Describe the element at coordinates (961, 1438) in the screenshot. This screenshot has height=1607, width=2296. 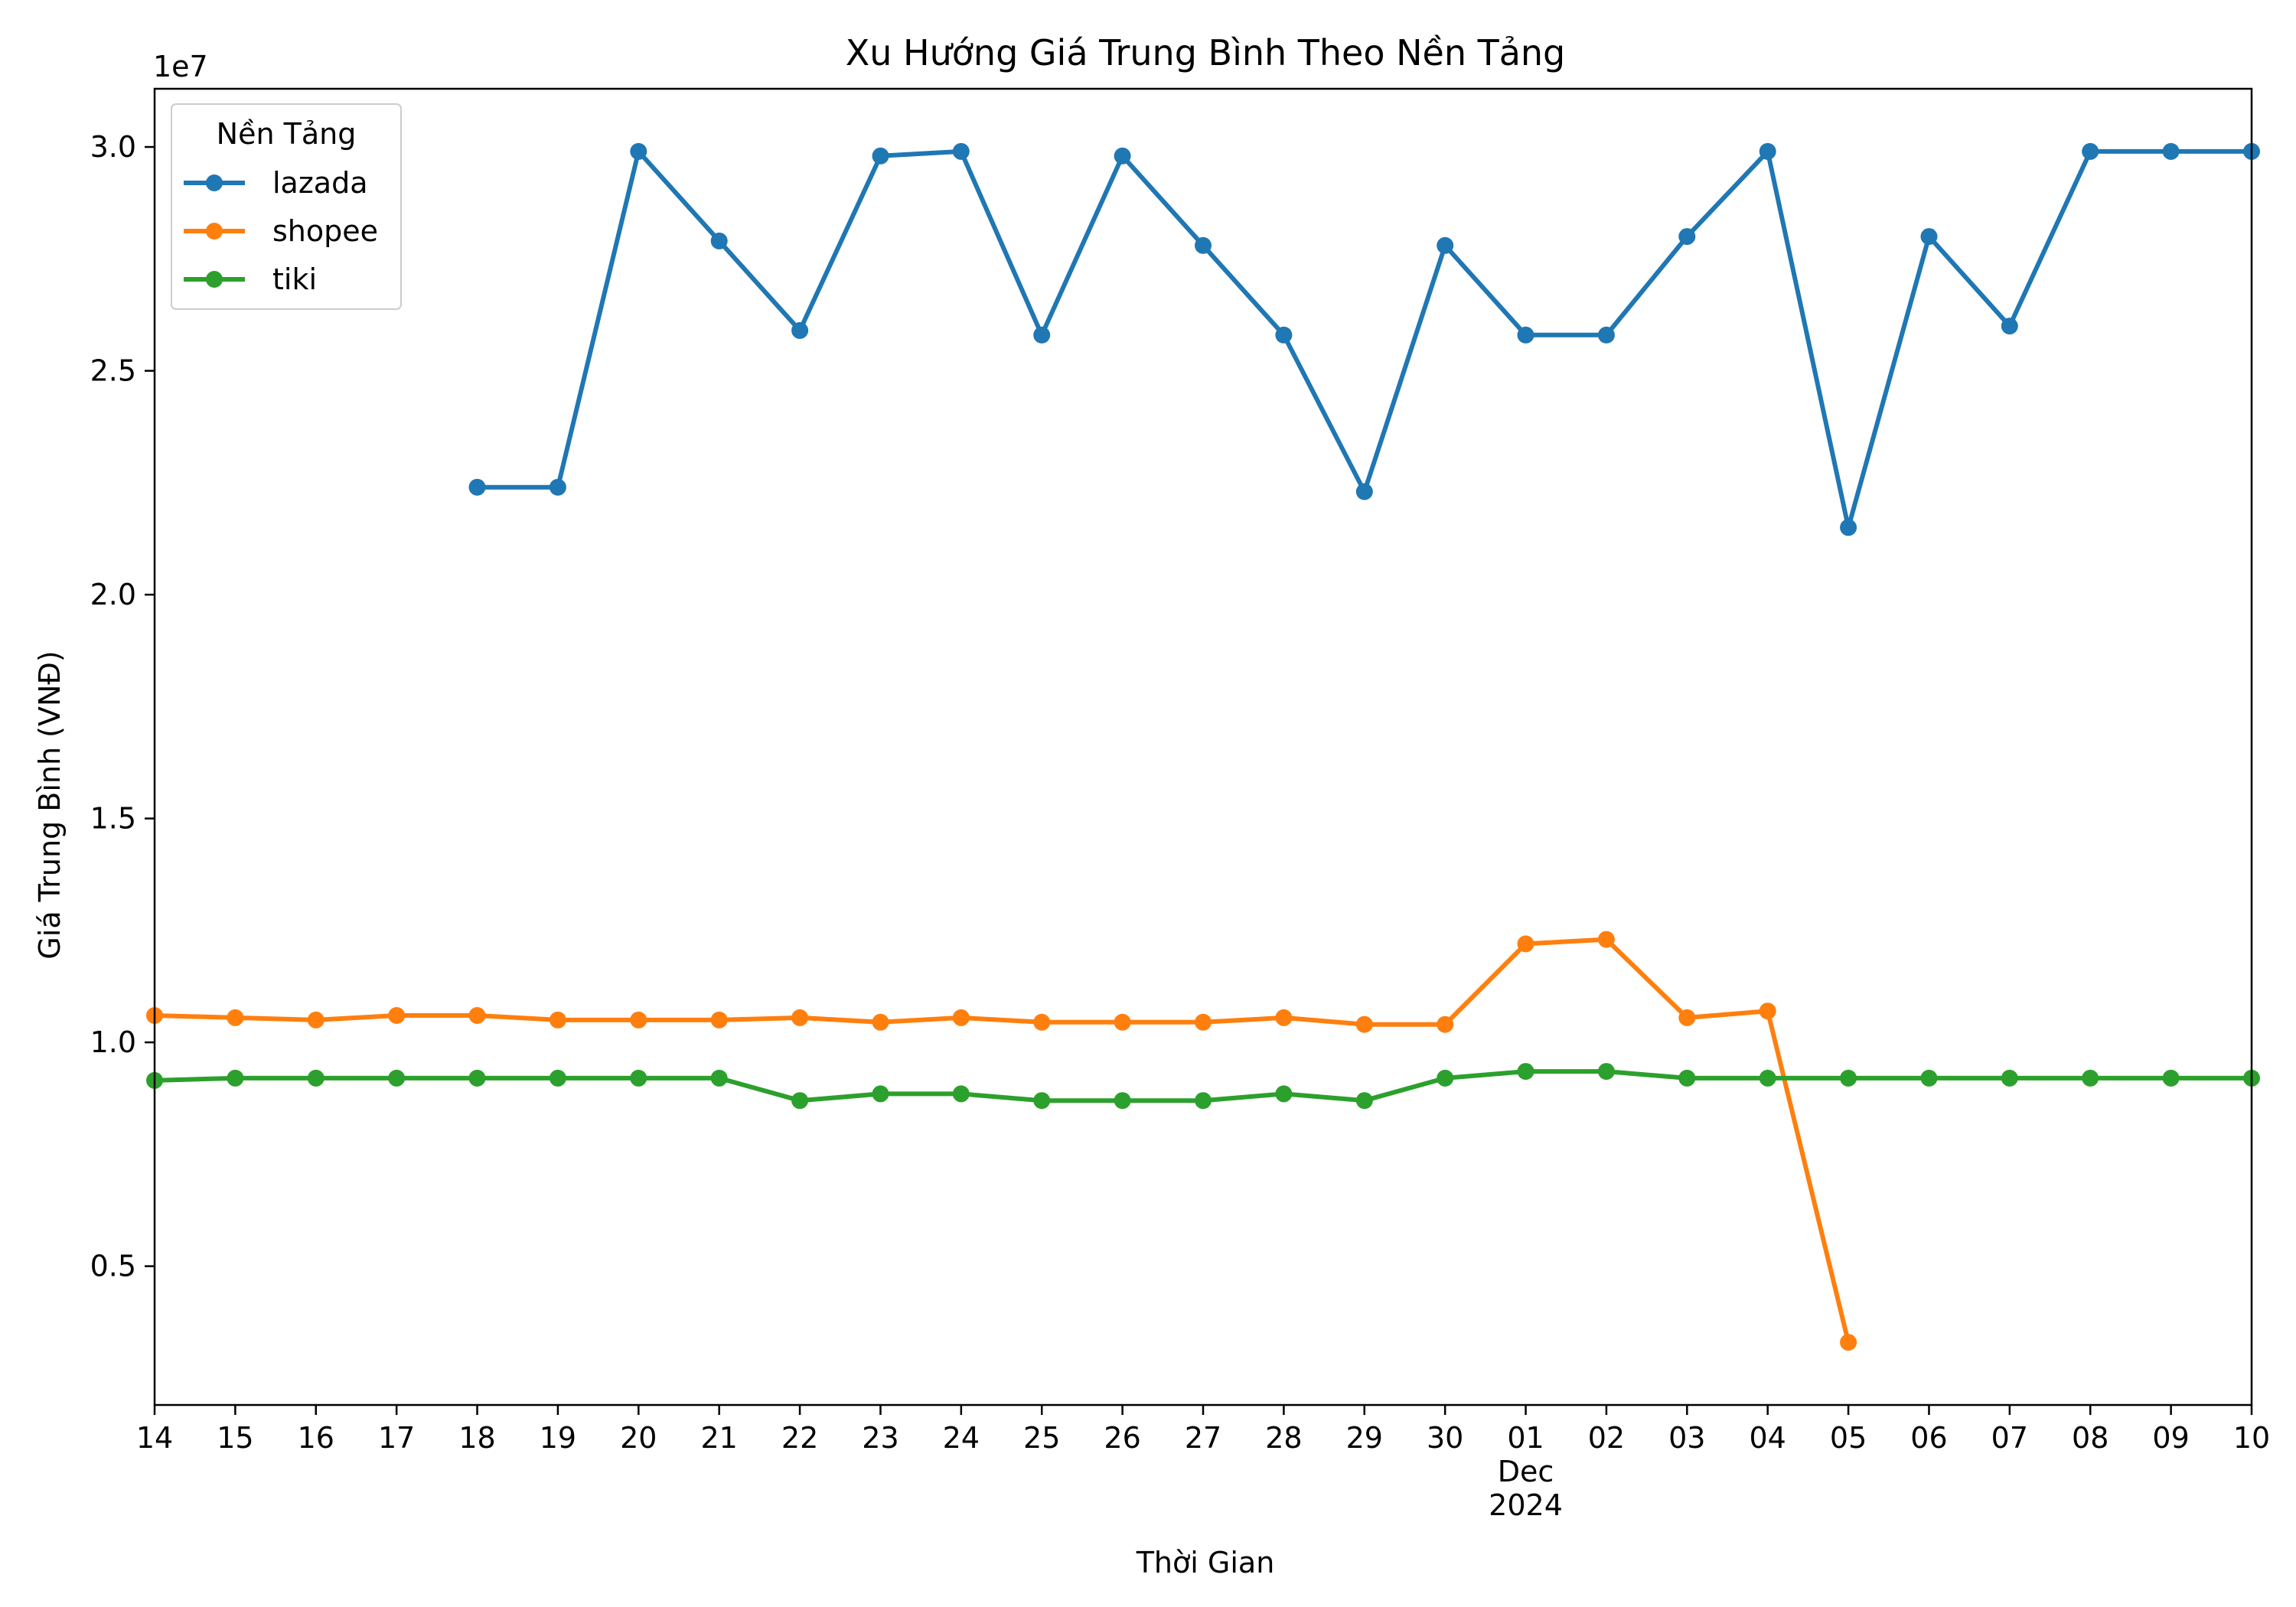
I see `x-tick-label: 24` at that location.